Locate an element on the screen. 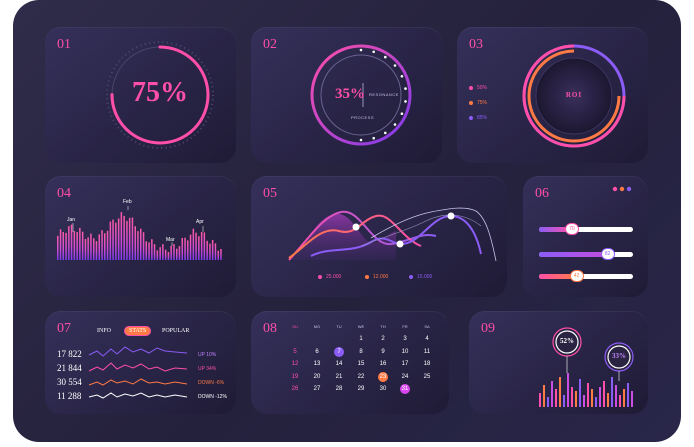 This screenshot has height=447, width=694. calendar-date: 7 is located at coordinates (339, 351).